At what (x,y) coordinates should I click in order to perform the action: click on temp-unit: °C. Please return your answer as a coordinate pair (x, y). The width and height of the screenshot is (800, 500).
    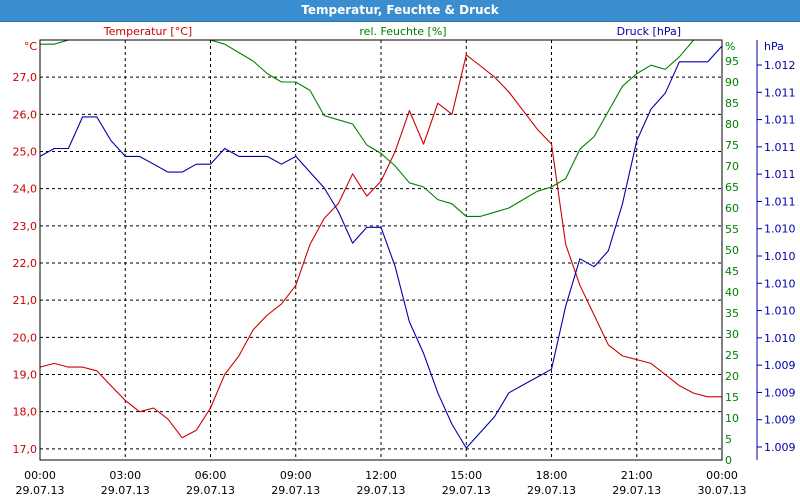
    Looking at the image, I should click on (31, 46).